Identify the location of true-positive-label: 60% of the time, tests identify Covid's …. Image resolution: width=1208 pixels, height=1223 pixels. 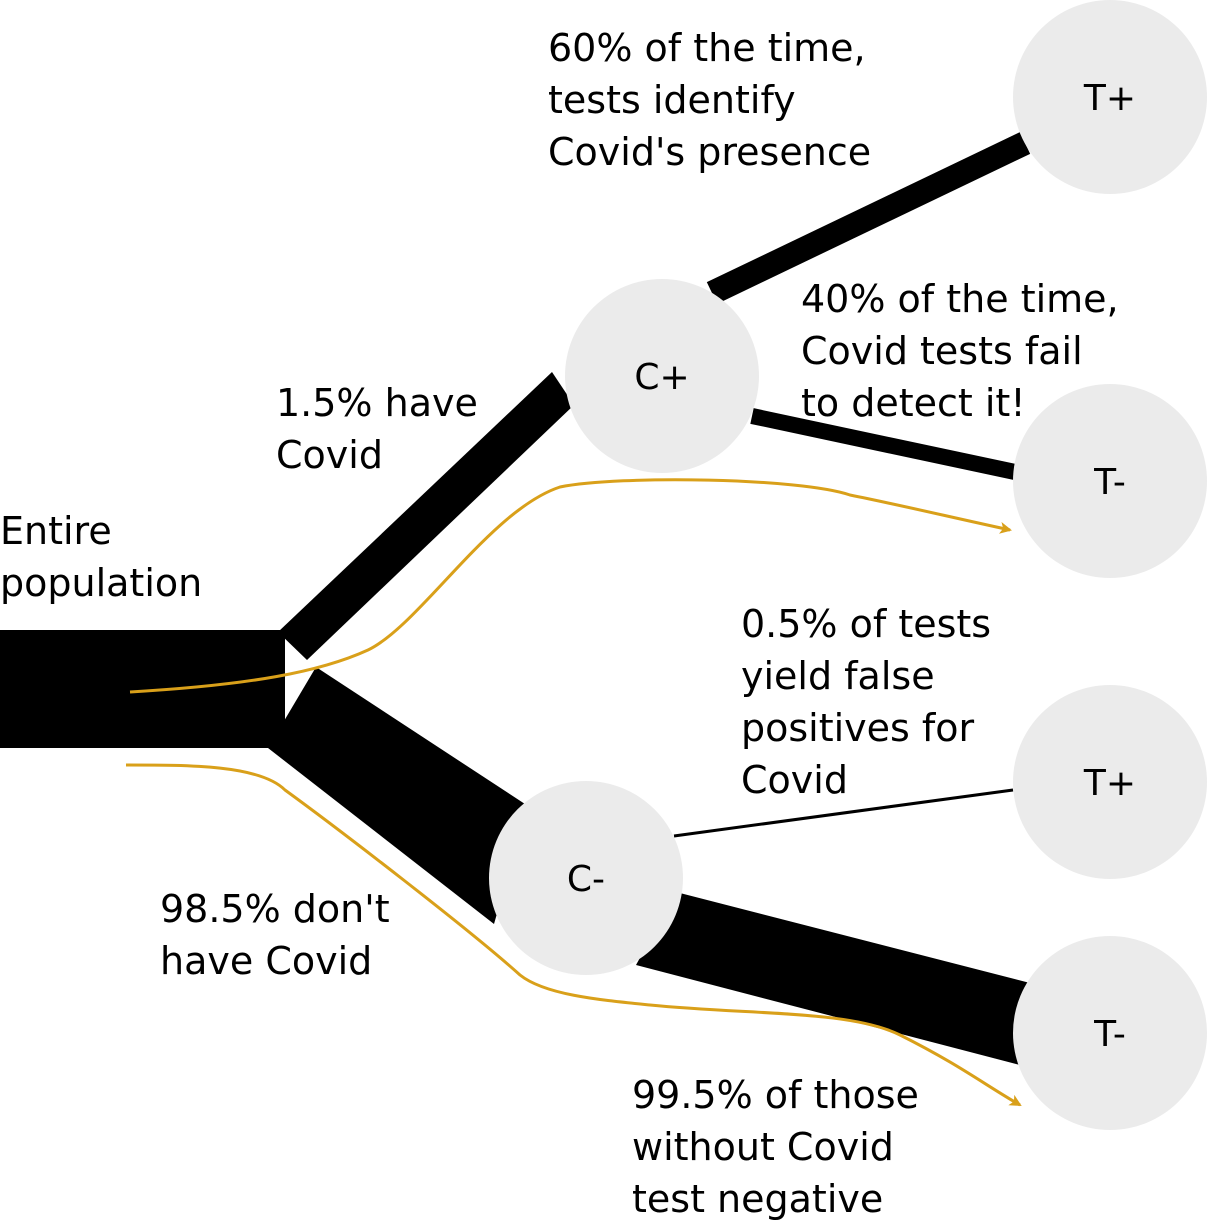
(713, 100).